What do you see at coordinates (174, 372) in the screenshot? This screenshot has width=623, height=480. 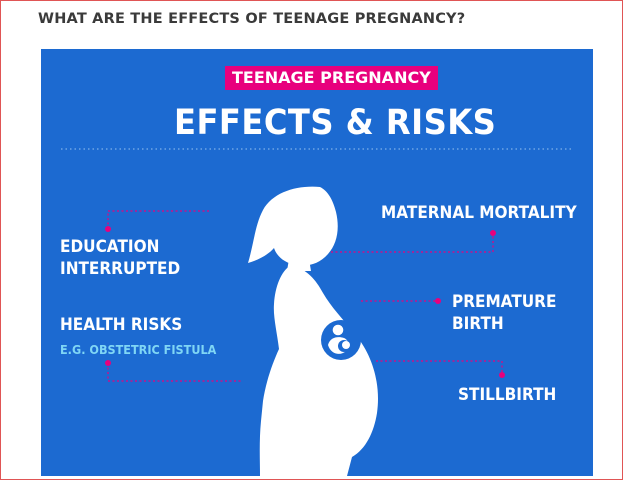 I see `connector-health-risks` at bounding box center [174, 372].